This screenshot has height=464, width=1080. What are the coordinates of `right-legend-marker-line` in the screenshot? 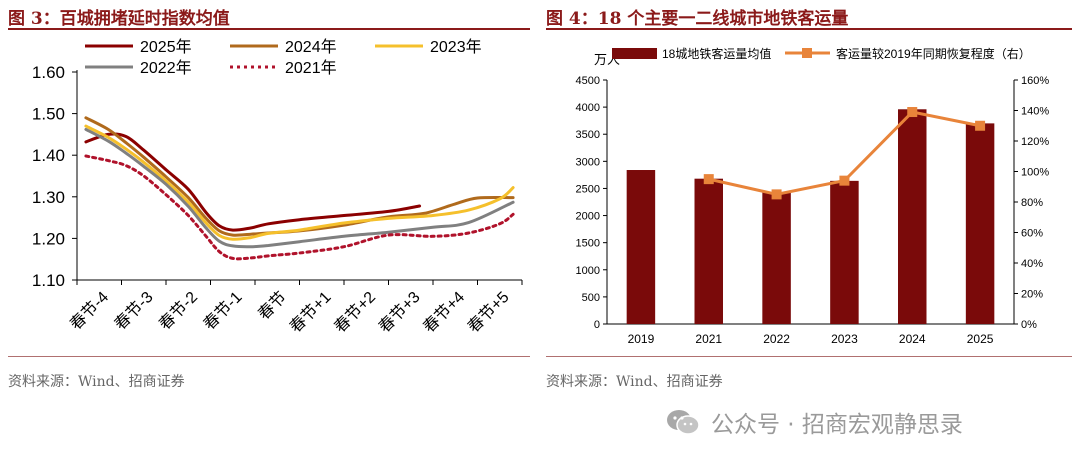 It's located at (807, 53).